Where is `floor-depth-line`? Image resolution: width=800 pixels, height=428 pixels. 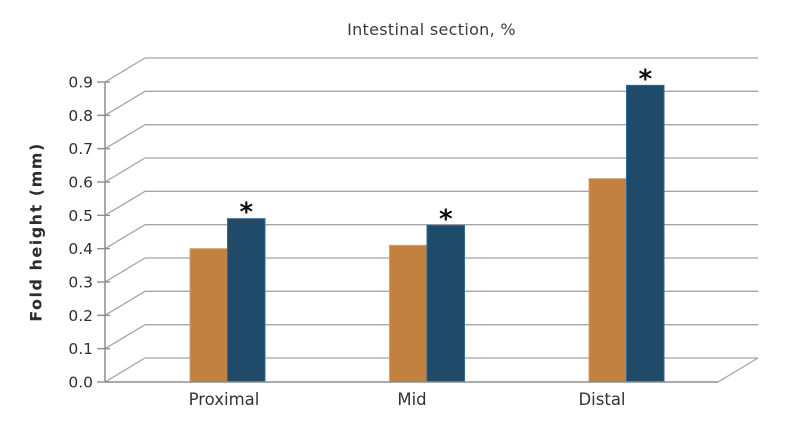
floor-depth-line is located at coordinates (738, 370).